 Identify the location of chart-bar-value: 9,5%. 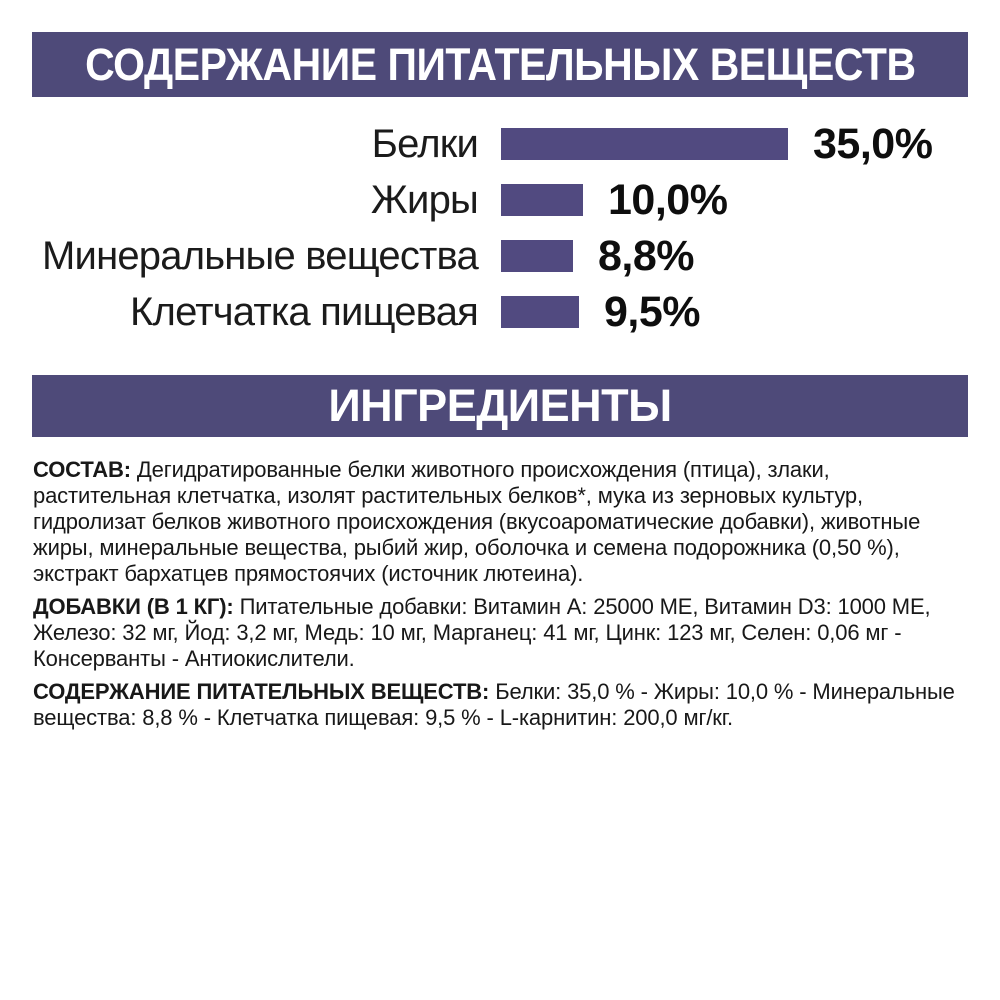
(652, 311).